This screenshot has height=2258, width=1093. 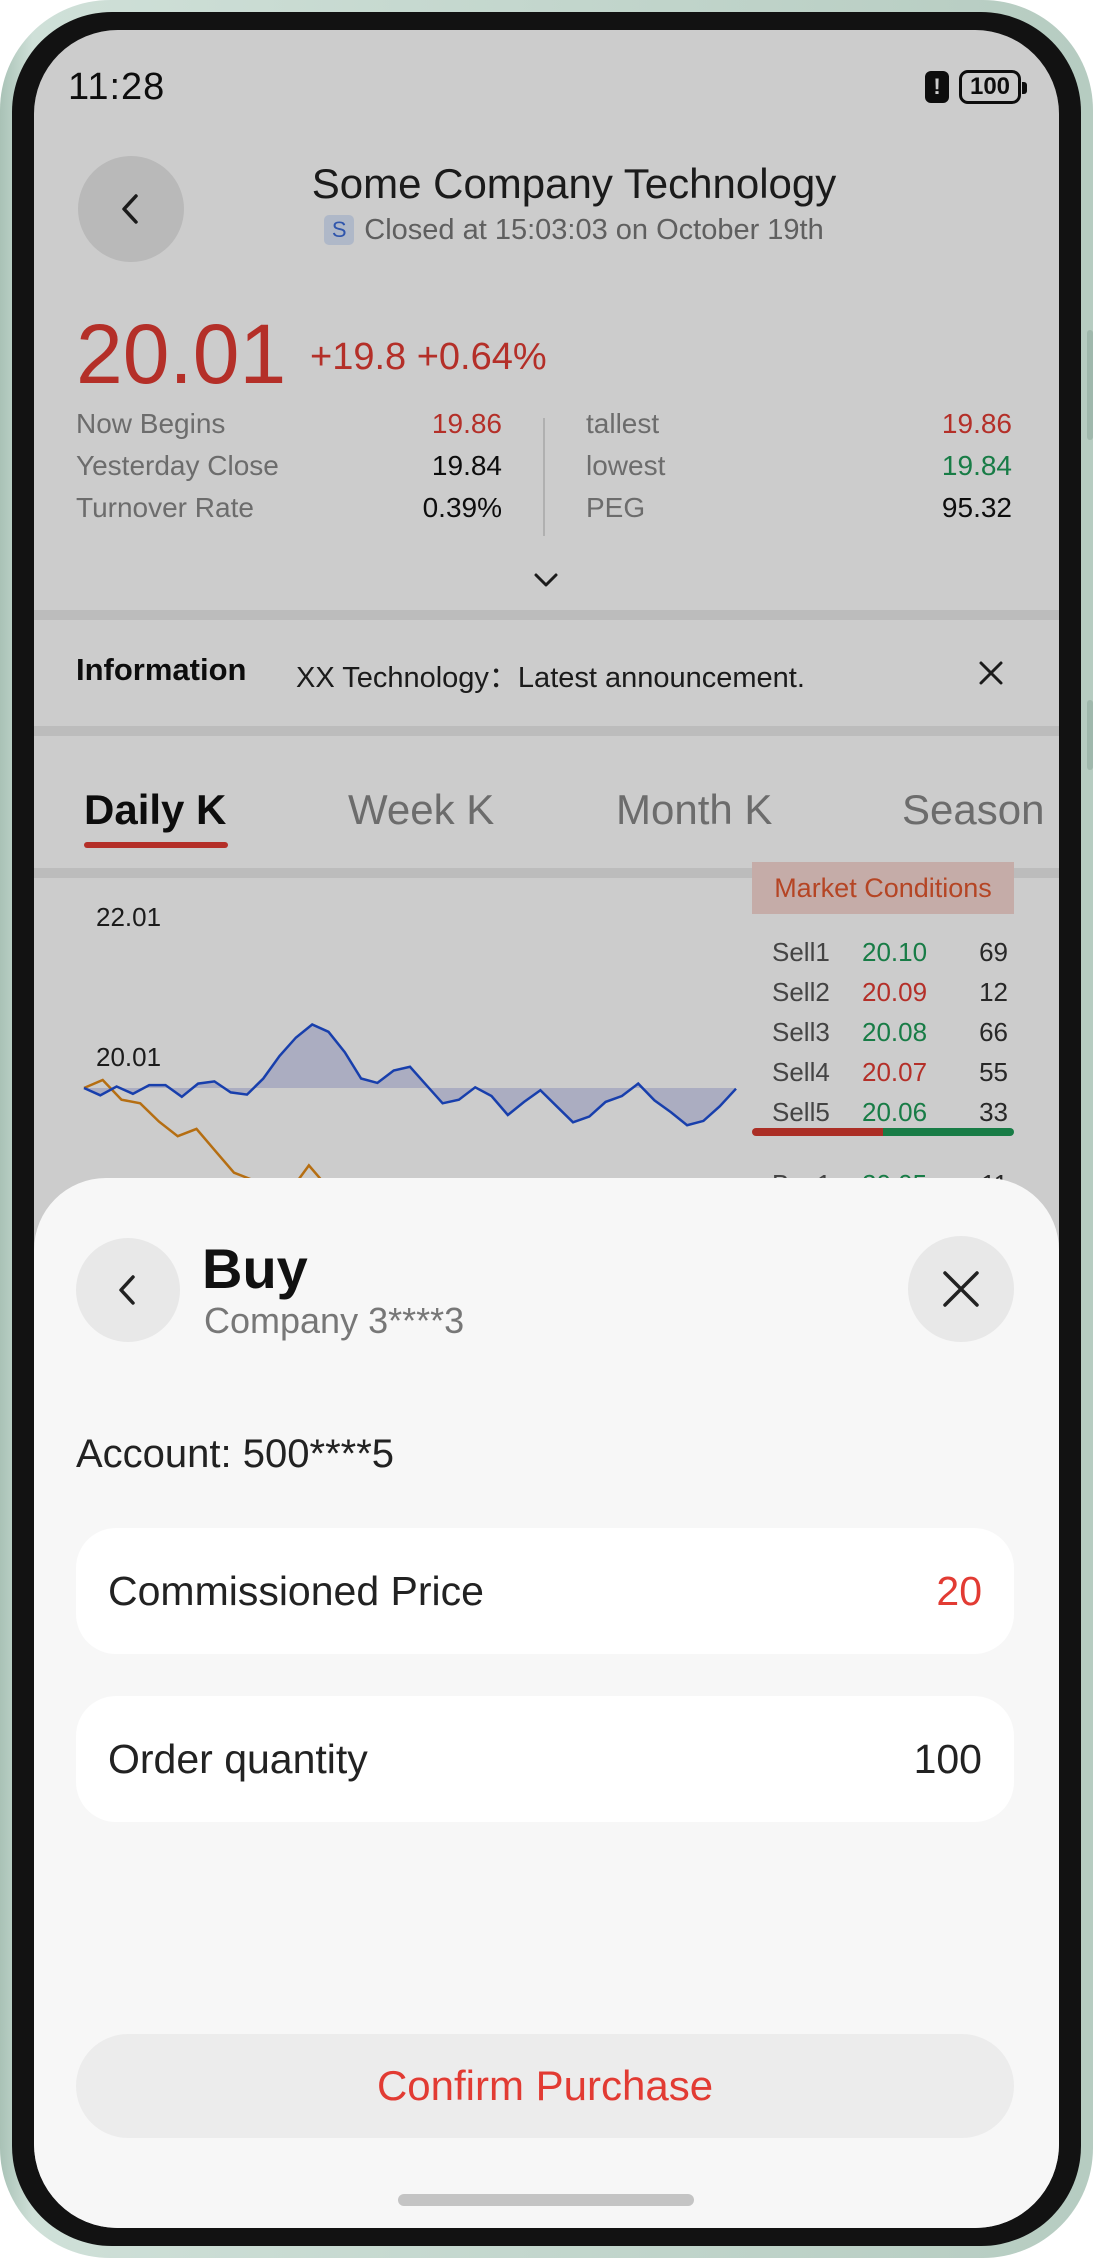 I want to click on back-button, so click(x=131, y=209).